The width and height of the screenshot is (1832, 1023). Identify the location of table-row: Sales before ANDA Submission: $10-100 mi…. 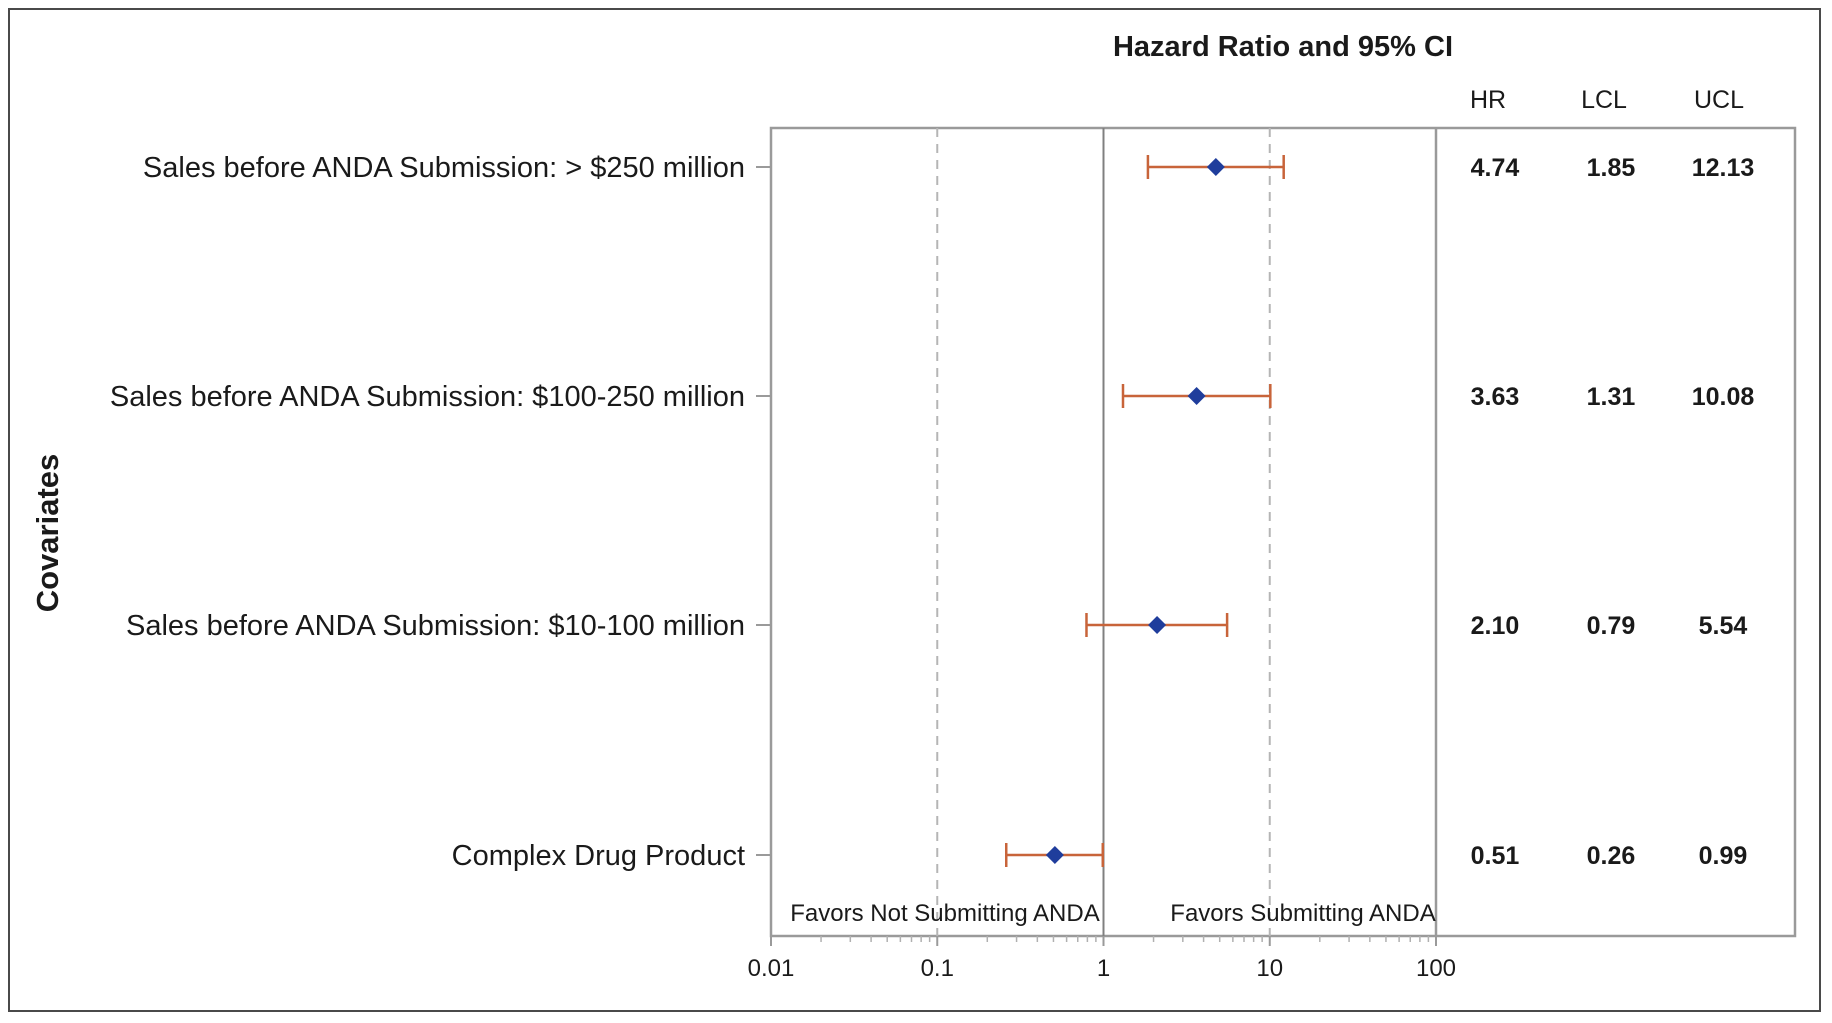
(936, 626).